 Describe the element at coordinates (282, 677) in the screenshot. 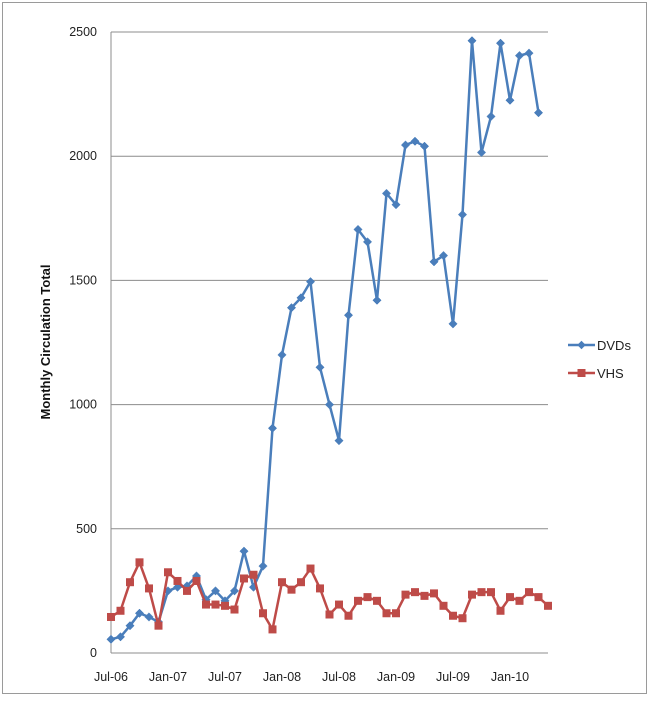

I see `x-tick-label: Jan-08` at that location.